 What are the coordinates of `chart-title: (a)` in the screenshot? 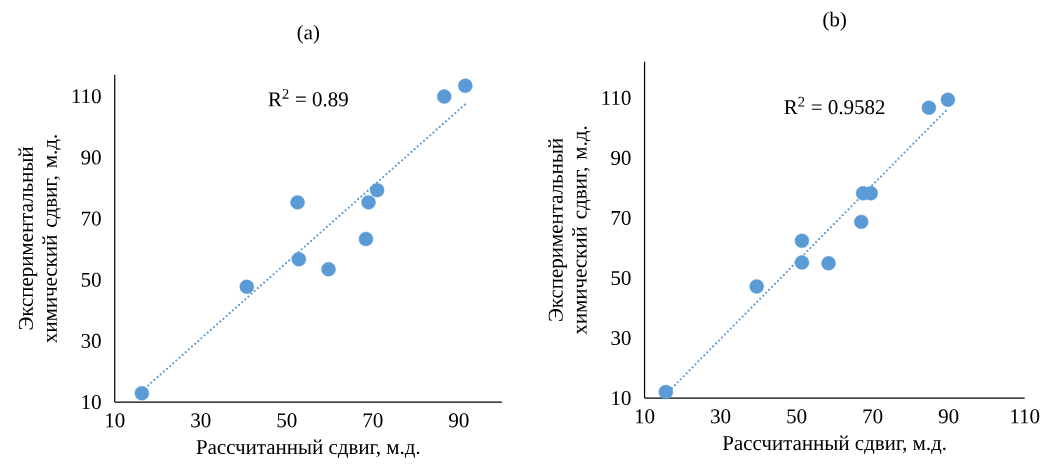 It's located at (308, 34).